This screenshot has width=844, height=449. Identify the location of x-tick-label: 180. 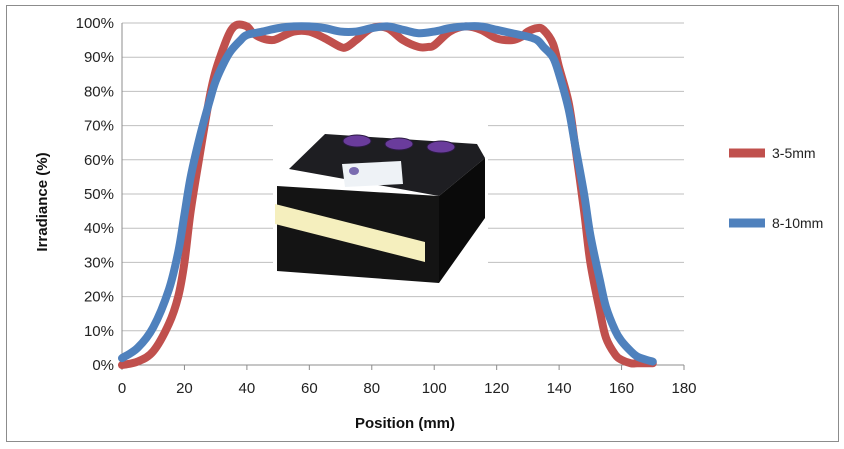
(683, 388).